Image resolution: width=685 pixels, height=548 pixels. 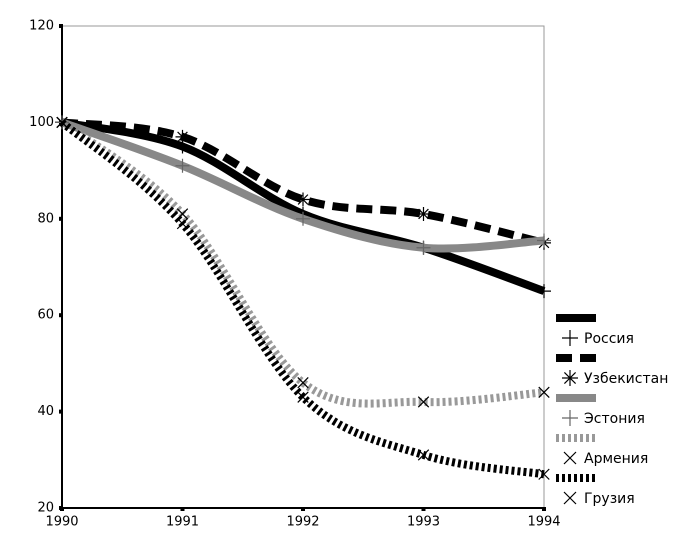 I want to click on legend-label: Грузия, so click(x=609, y=499).